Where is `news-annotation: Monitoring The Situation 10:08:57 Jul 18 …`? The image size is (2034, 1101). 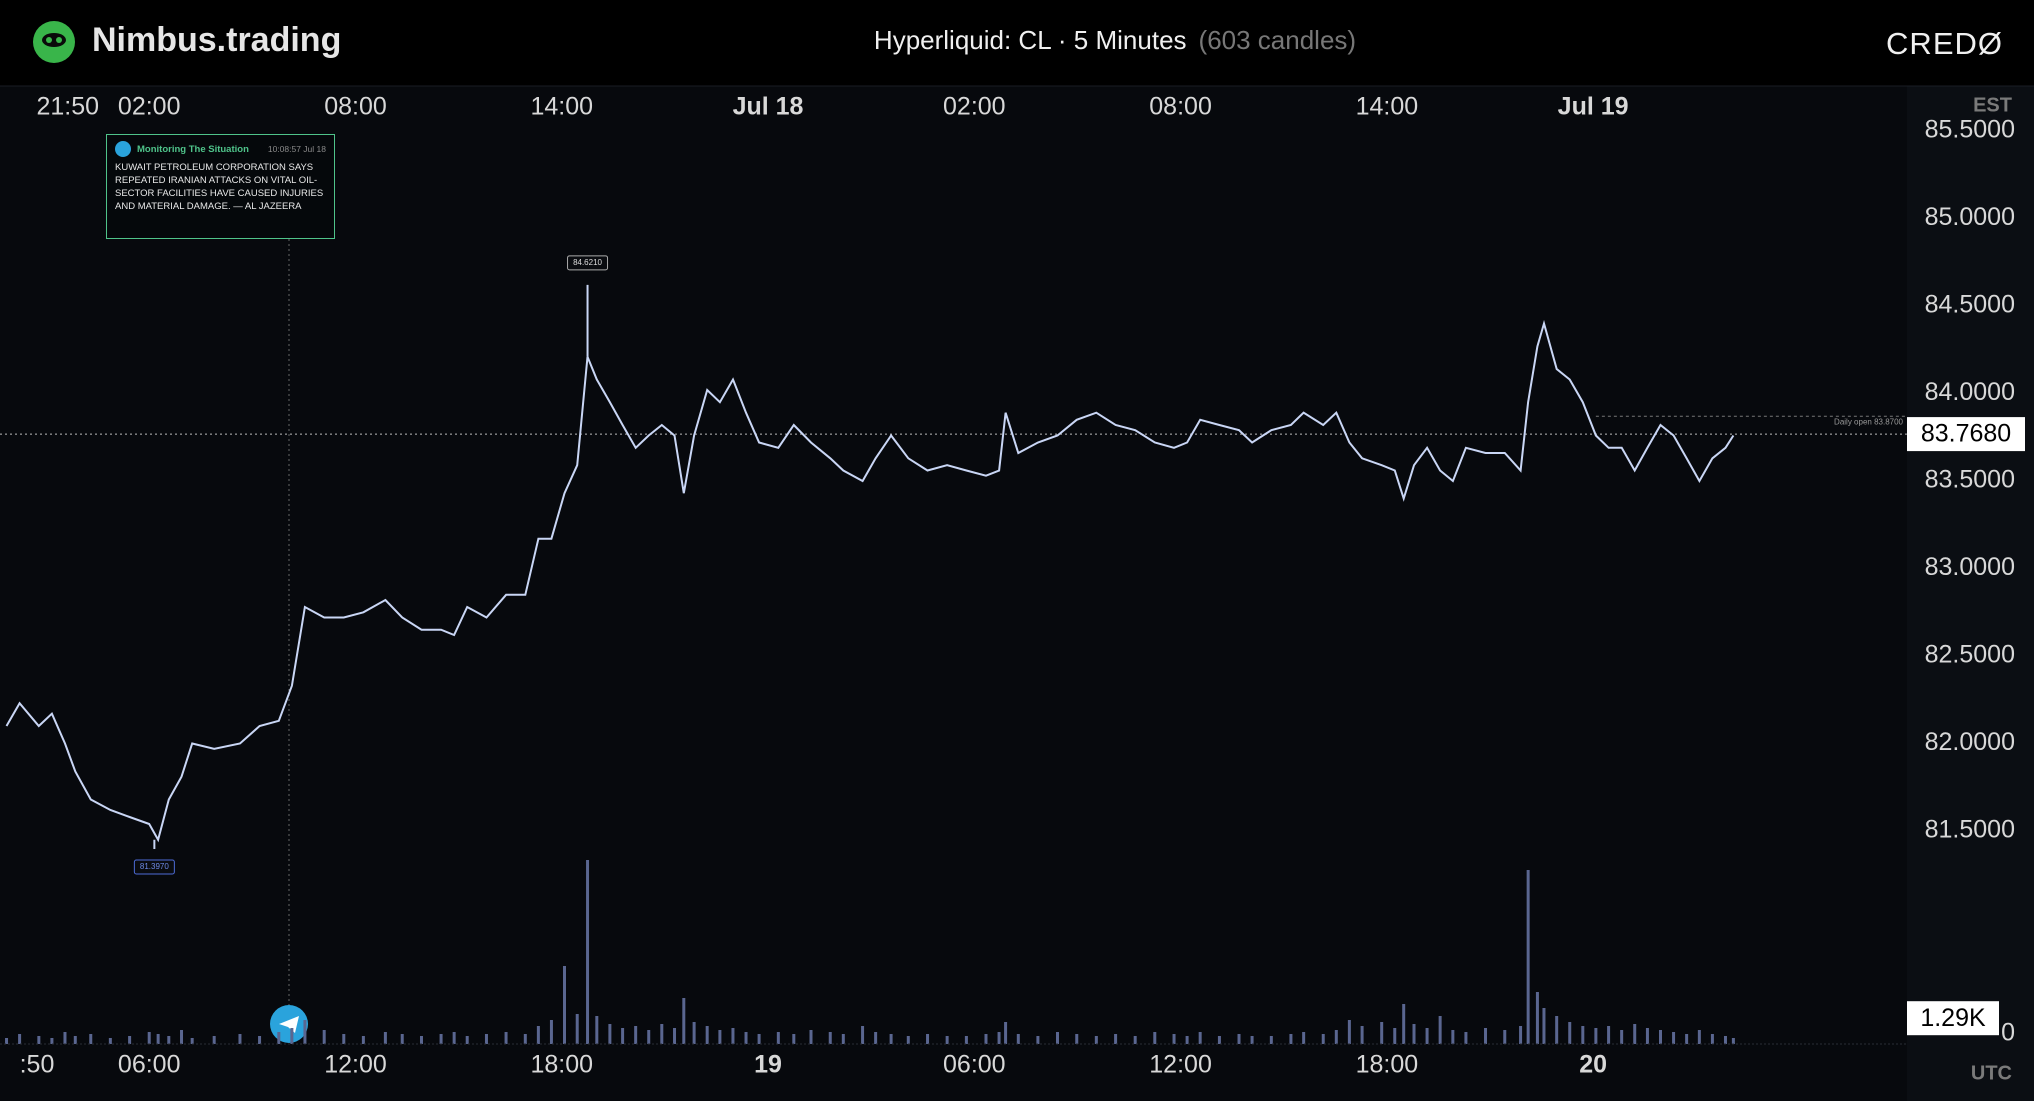 news-annotation: Monitoring The Situation 10:08:57 Jul 18 … is located at coordinates (220, 186).